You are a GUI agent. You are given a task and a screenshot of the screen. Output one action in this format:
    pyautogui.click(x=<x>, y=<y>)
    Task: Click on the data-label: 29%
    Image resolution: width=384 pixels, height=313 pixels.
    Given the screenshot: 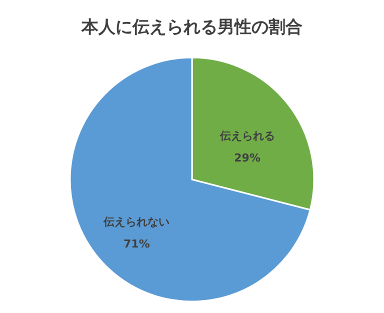 What is the action you would take?
    pyautogui.click(x=247, y=158)
    